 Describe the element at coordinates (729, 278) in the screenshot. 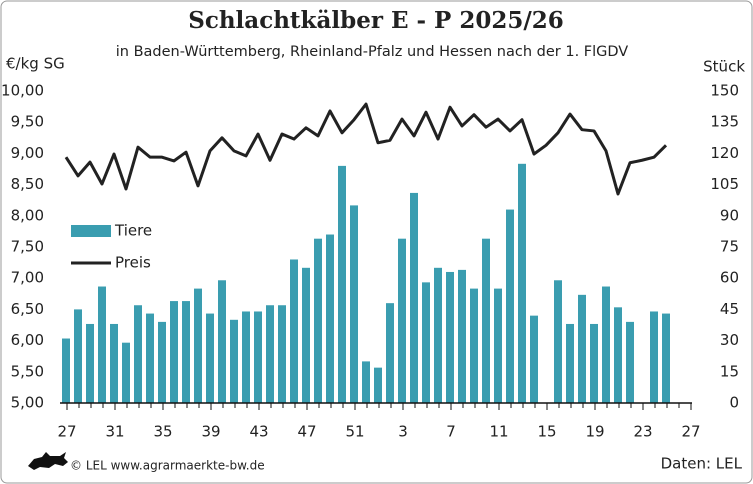

I see `y2-tick-label: 60` at that location.